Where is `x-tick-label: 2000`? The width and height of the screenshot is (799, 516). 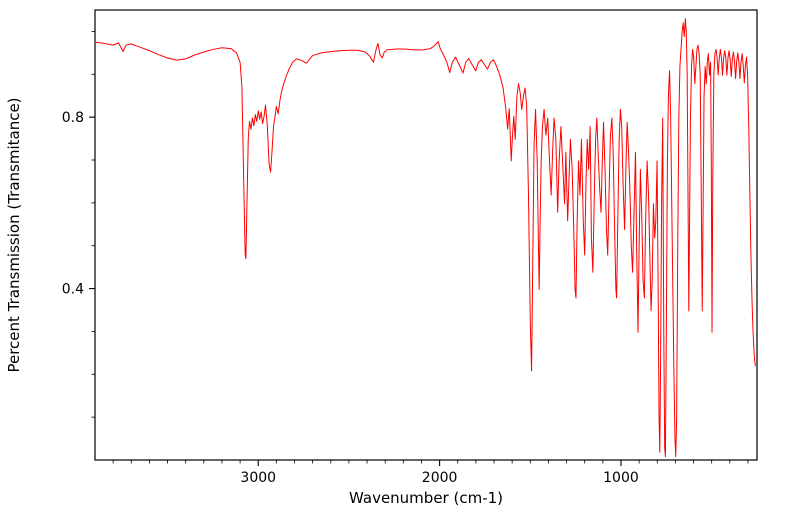
x-tick-label: 2000 is located at coordinates (440, 478).